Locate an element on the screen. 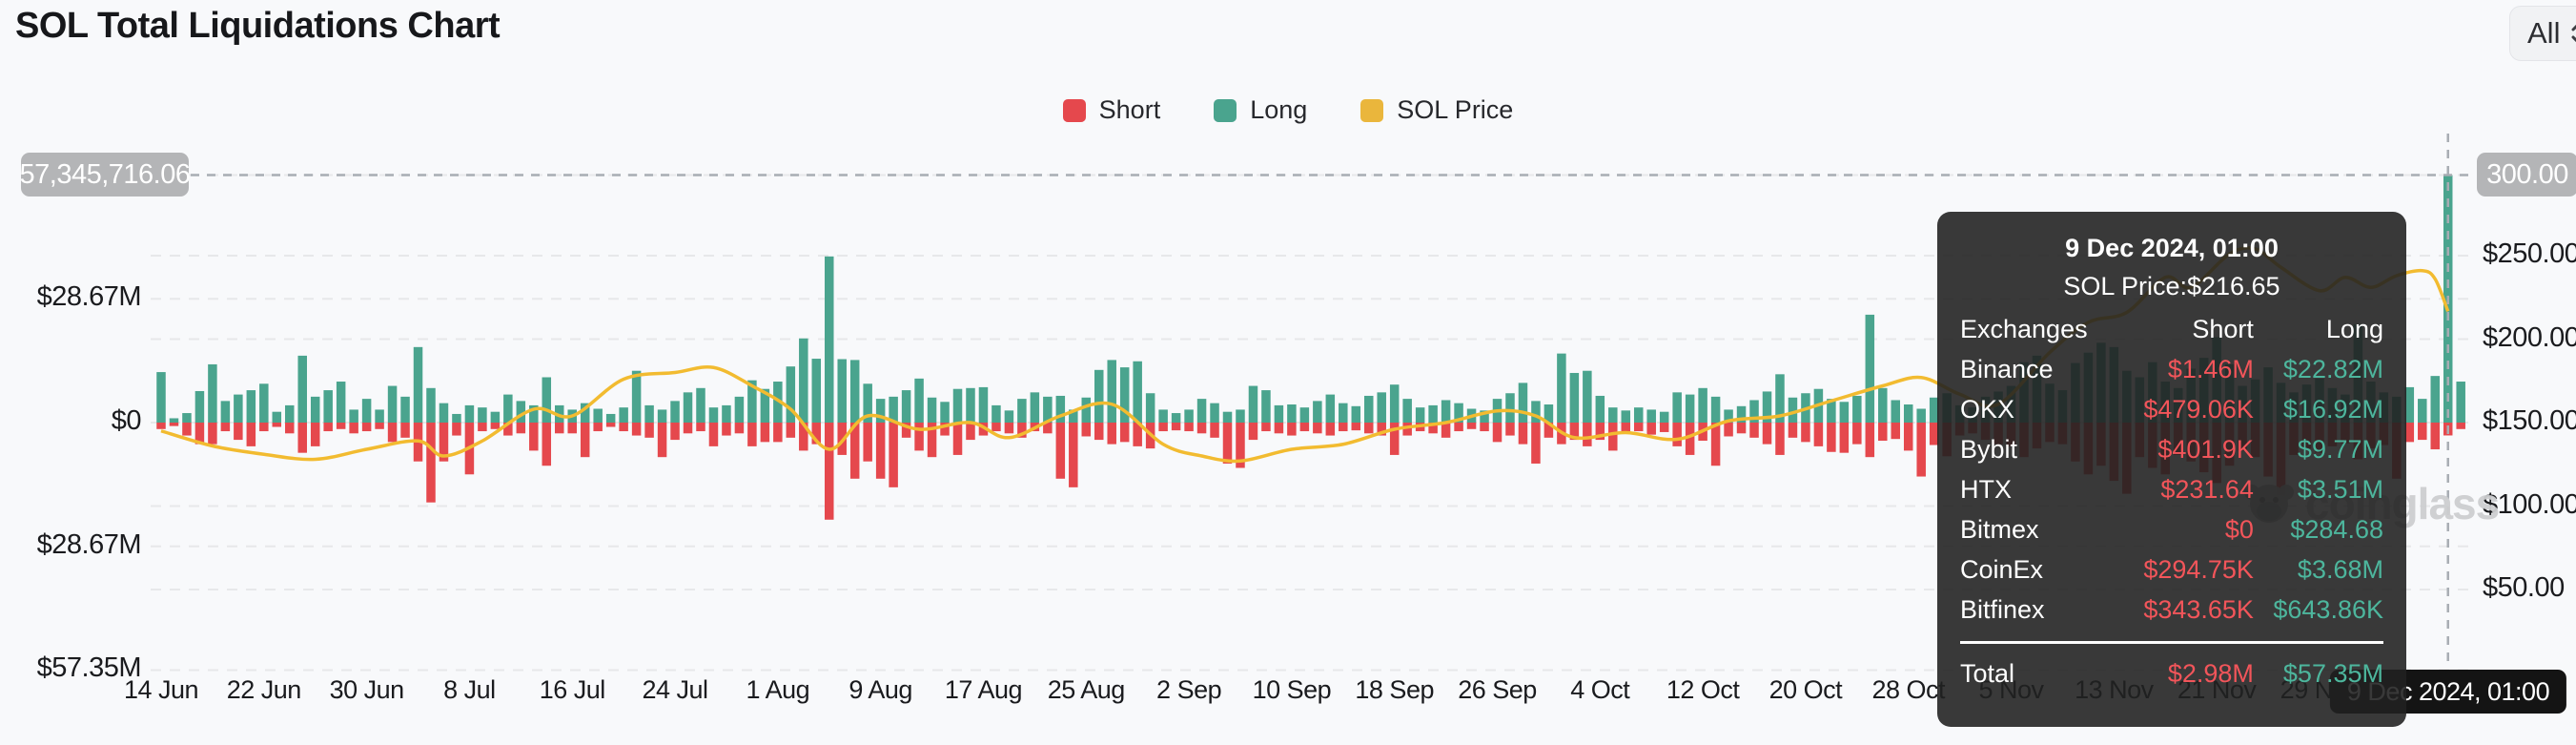 The height and width of the screenshot is (745, 2576). tooltip-exchange-row: Bitfinex $343.65K $643.86K is located at coordinates (2171, 610).